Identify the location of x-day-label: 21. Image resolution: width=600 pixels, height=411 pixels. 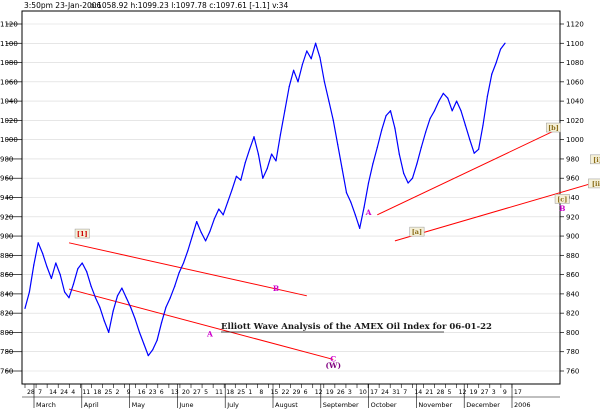
(429, 392).